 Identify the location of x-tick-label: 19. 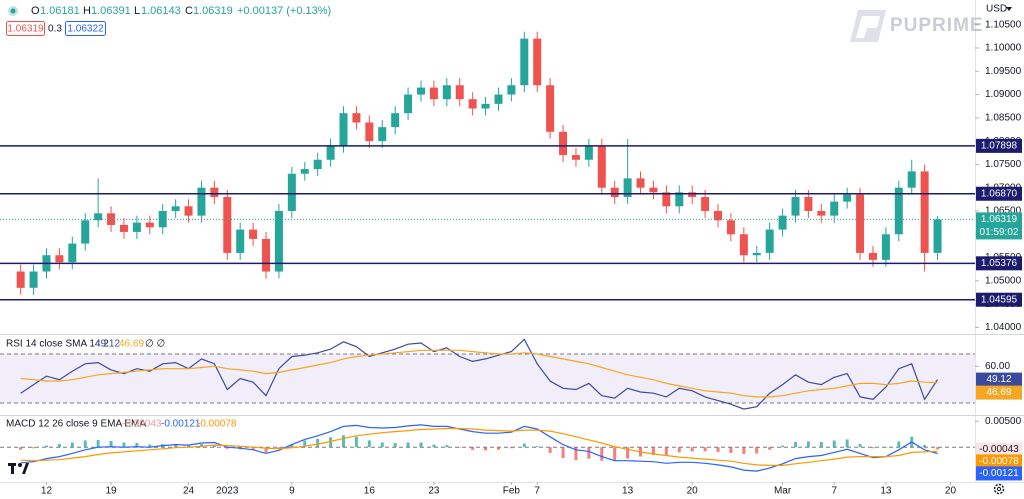
(111, 491).